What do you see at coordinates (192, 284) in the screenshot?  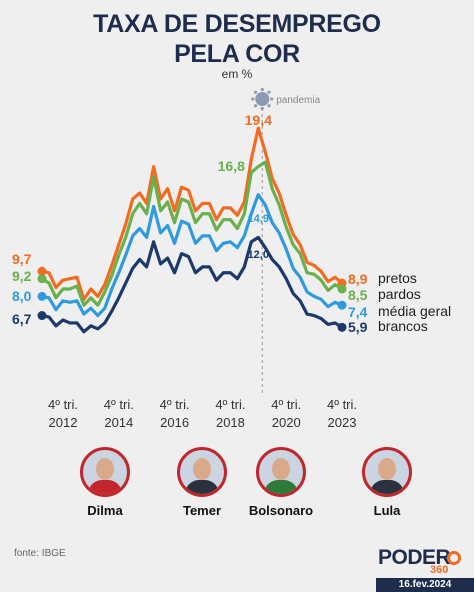 I see `series-line-brancos` at bounding box center [192, 284].